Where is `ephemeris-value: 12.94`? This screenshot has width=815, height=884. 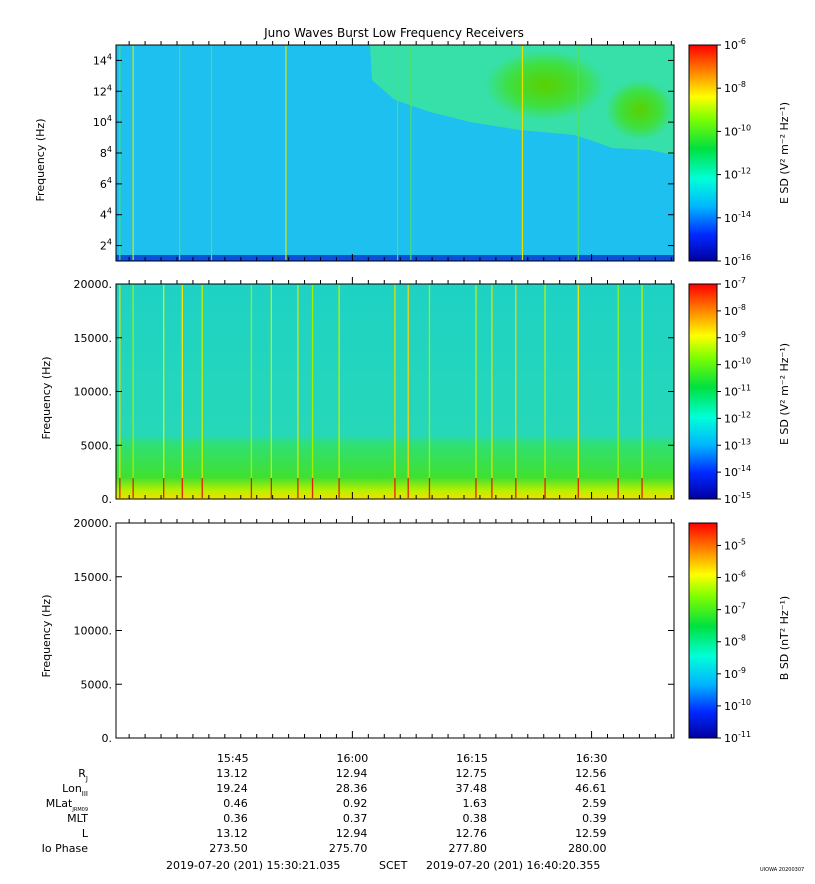
ephemeris-value: 12.94 is located at coordinates (352, 833).